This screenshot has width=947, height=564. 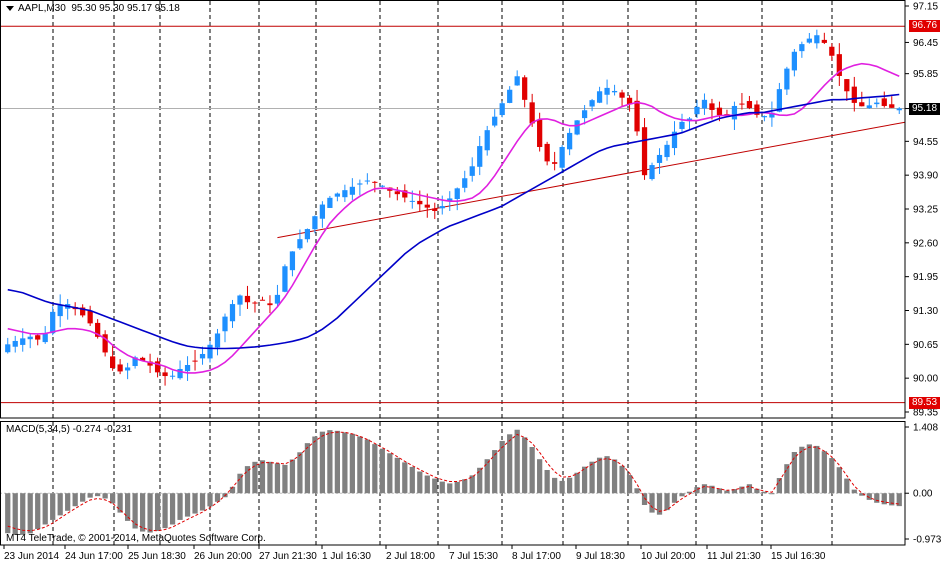 What do you see at coordinates (925, 142) in the screenshot?
I see `price-tick-label: 94.55` at bounding box center [925, 142].